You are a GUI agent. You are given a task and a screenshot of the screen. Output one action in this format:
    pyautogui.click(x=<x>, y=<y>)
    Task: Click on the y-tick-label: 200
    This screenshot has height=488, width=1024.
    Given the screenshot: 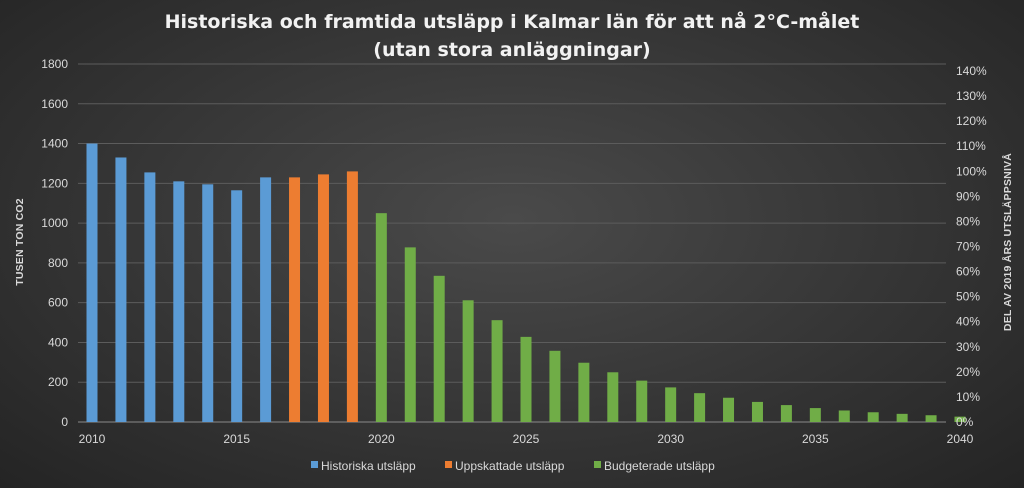 What is the action you would take?
    pyautogui.click(x=58, y=382)
    